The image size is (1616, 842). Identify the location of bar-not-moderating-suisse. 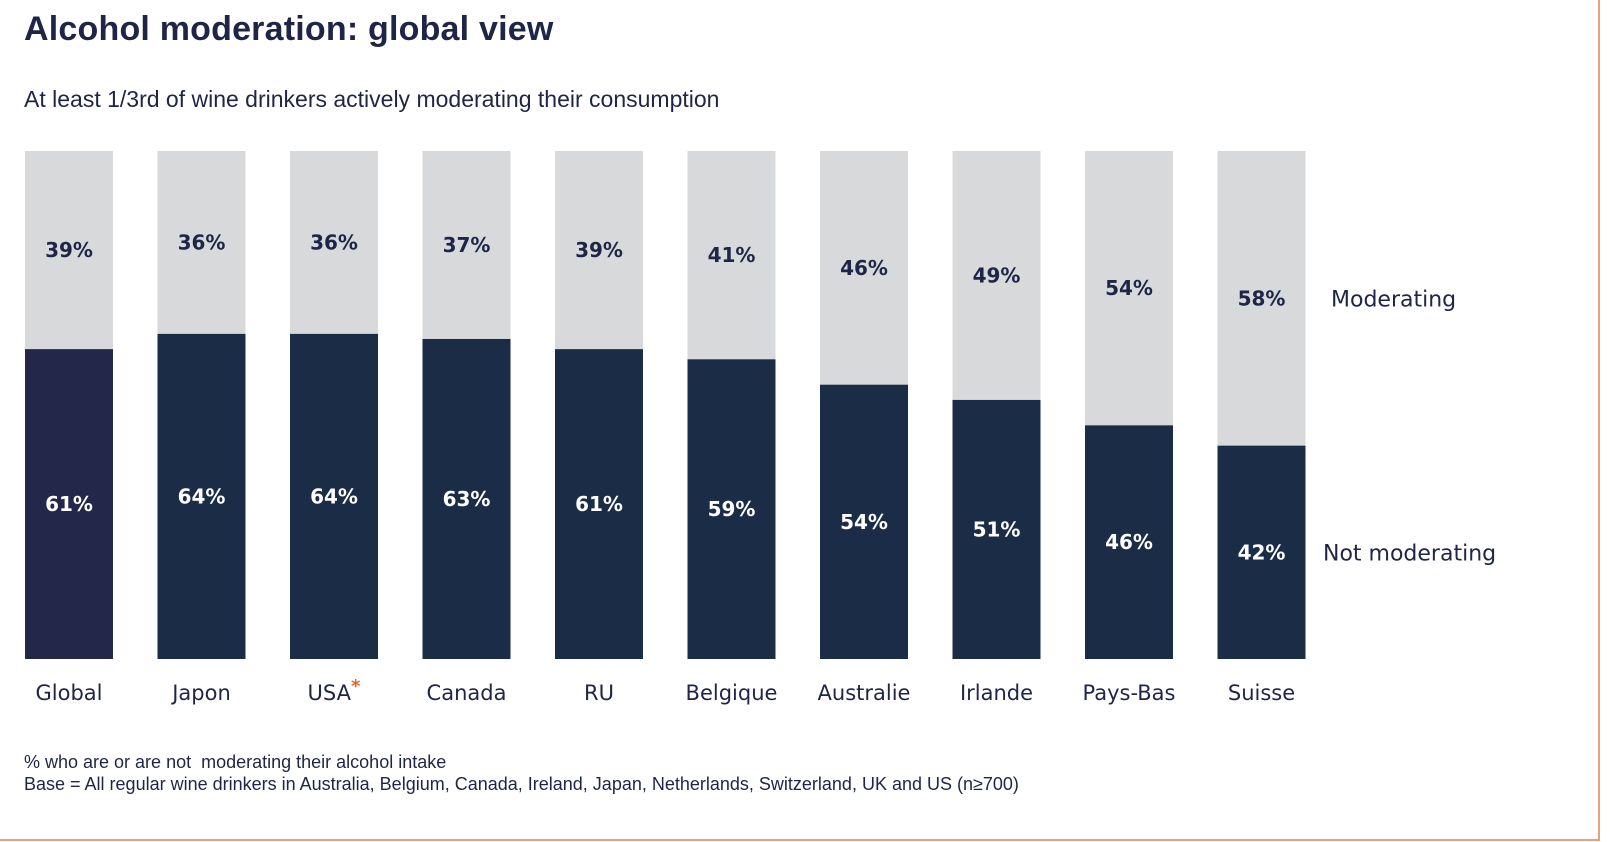
(1261, 552).